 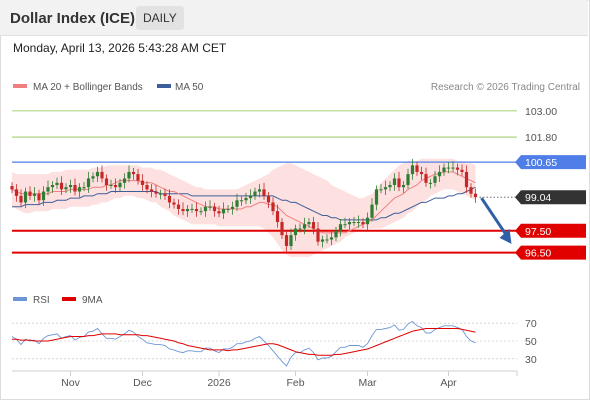 I want to click on time-axis-label: Feb, so click(x=295, y=383).